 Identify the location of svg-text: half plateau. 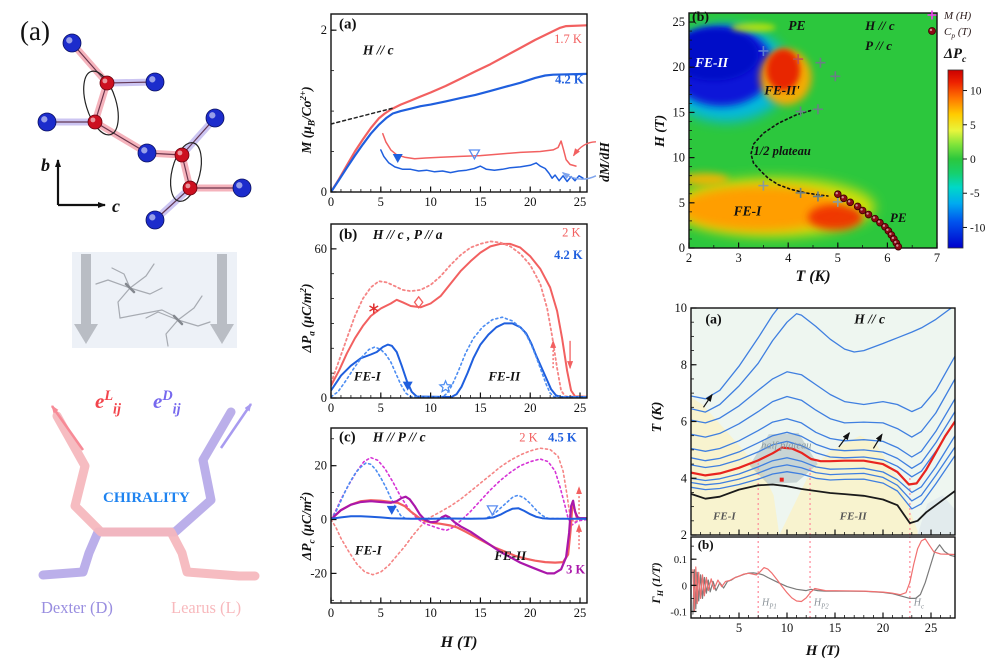
(786, 445).